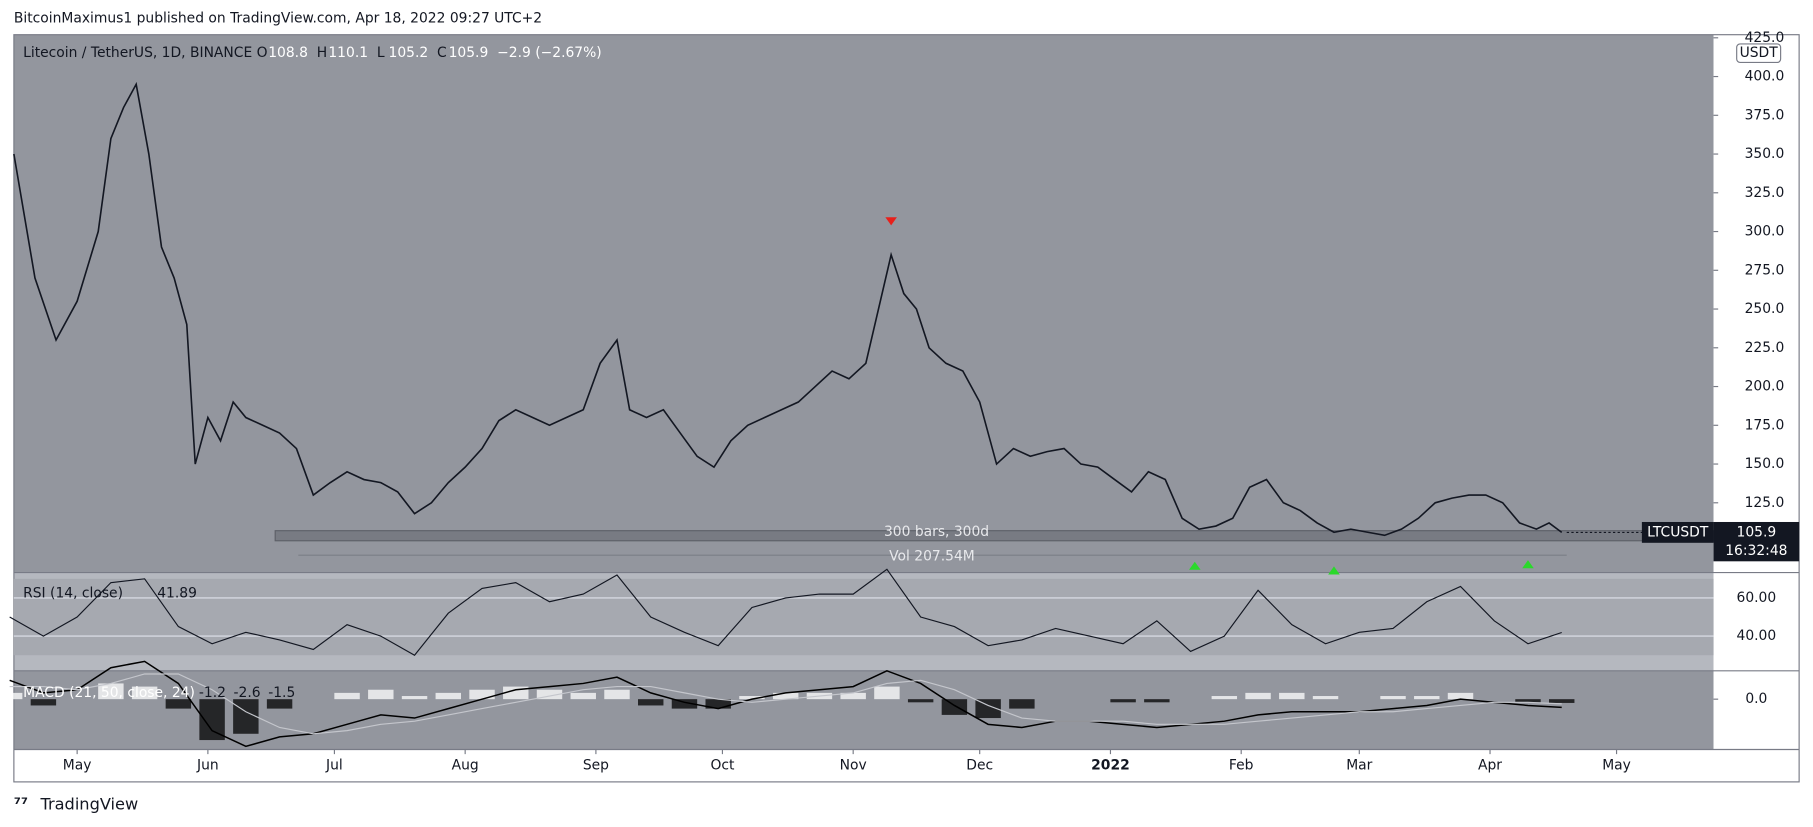  What do you see at coordinates (442, 53) in the screenshot?
I see `ohlc-key: C` at bounding box center [442, 53].